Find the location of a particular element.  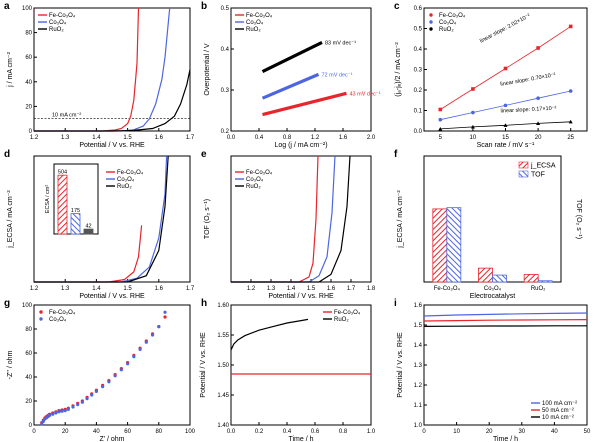

panel-label: c is located at coordinates (397, 6).